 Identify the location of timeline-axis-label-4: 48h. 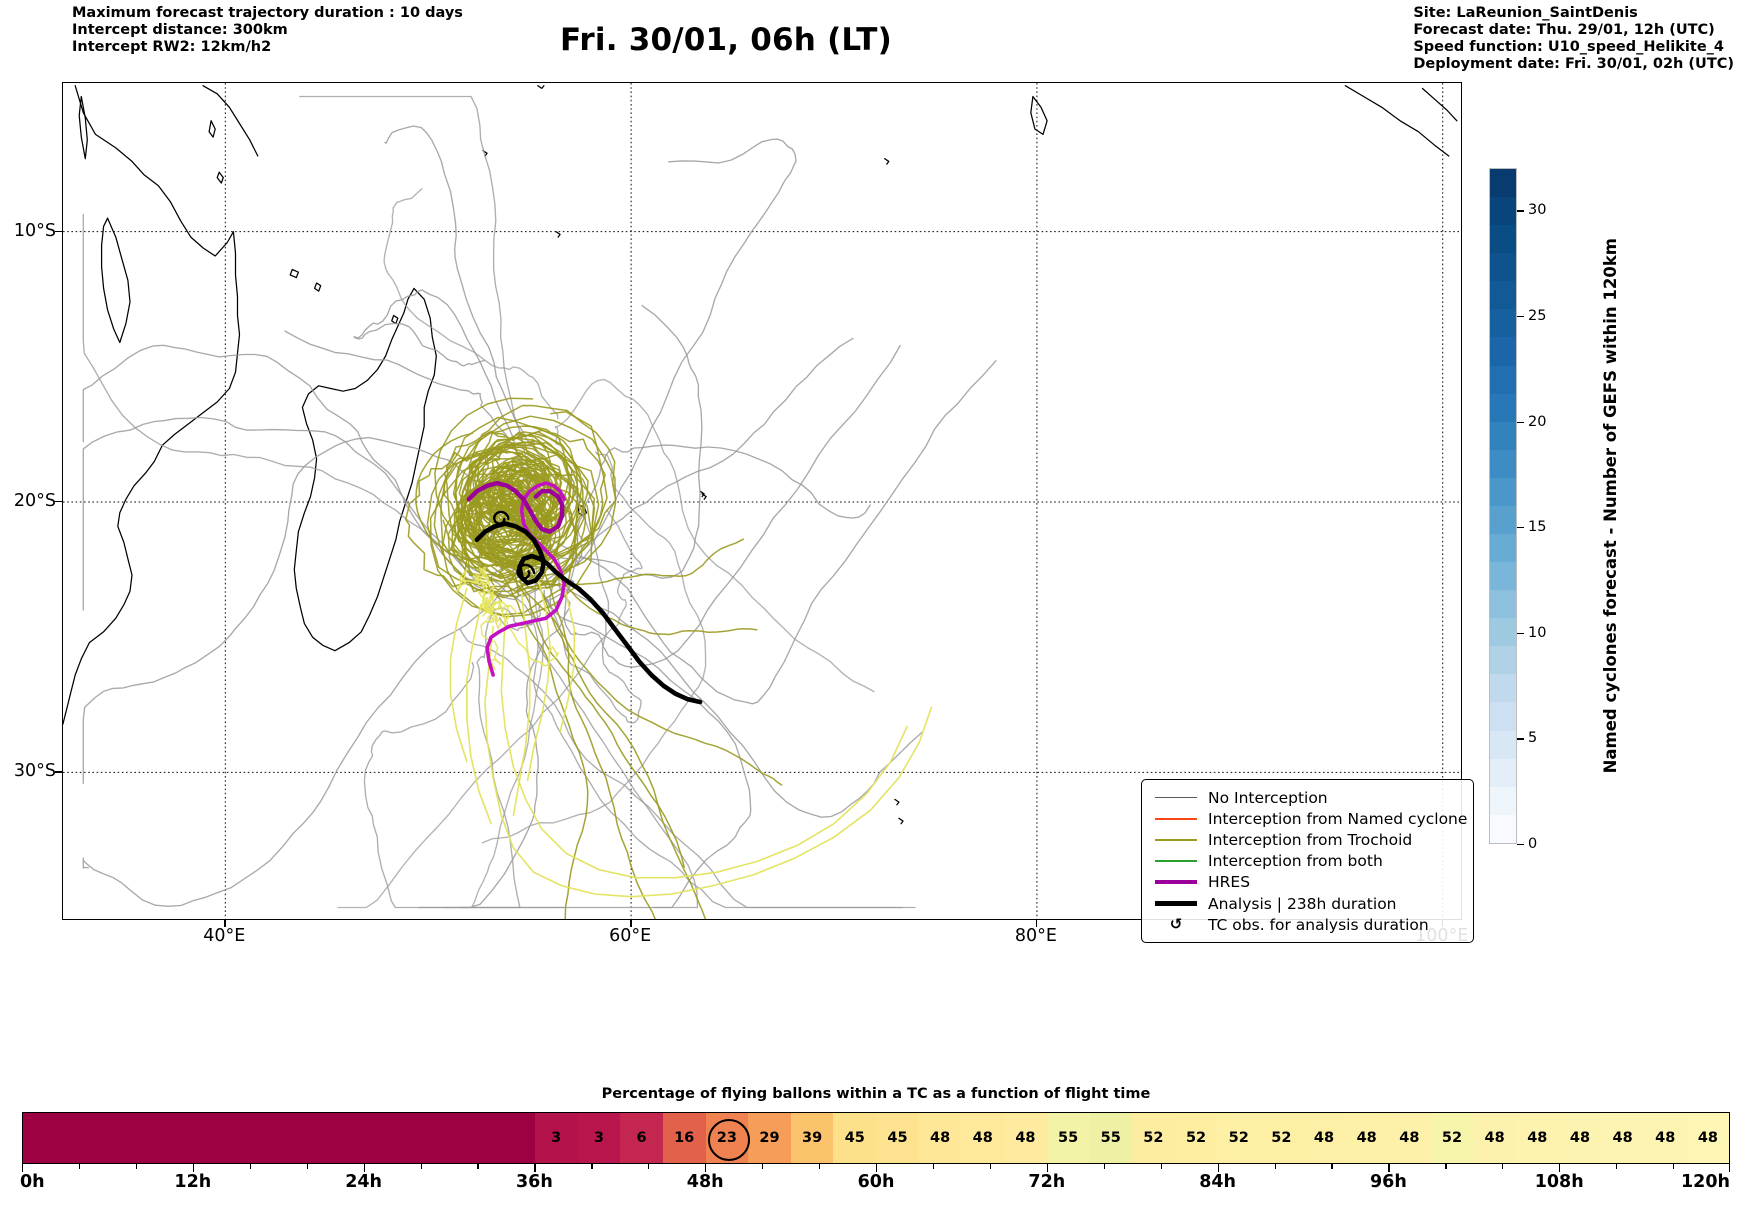
(705, 1182).